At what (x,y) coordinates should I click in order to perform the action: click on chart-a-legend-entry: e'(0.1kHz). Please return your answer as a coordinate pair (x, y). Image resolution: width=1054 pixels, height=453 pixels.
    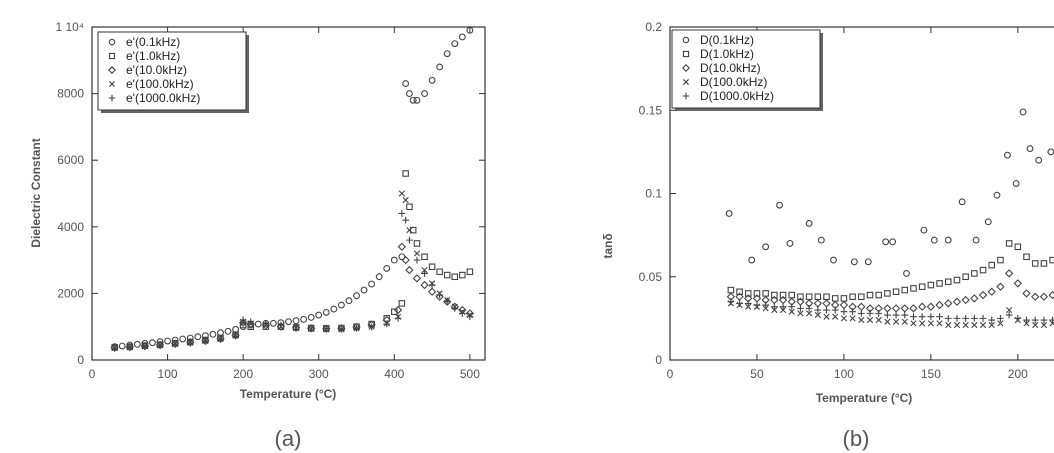
    Looking at the image, I should click on (153, 42).